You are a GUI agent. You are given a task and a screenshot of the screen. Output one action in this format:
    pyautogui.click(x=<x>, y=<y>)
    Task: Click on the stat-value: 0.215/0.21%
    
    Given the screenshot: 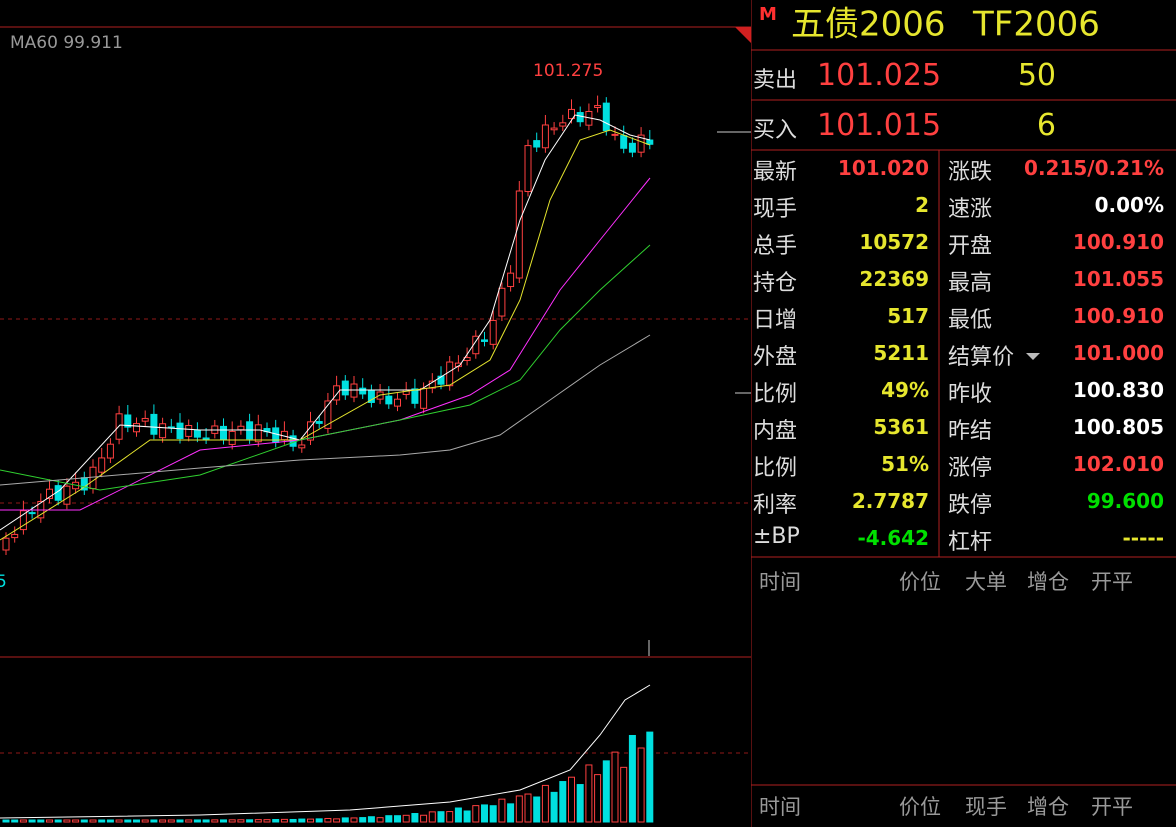 What is the action you would take?
    pyautogui.click(x=1094, y=168)
    